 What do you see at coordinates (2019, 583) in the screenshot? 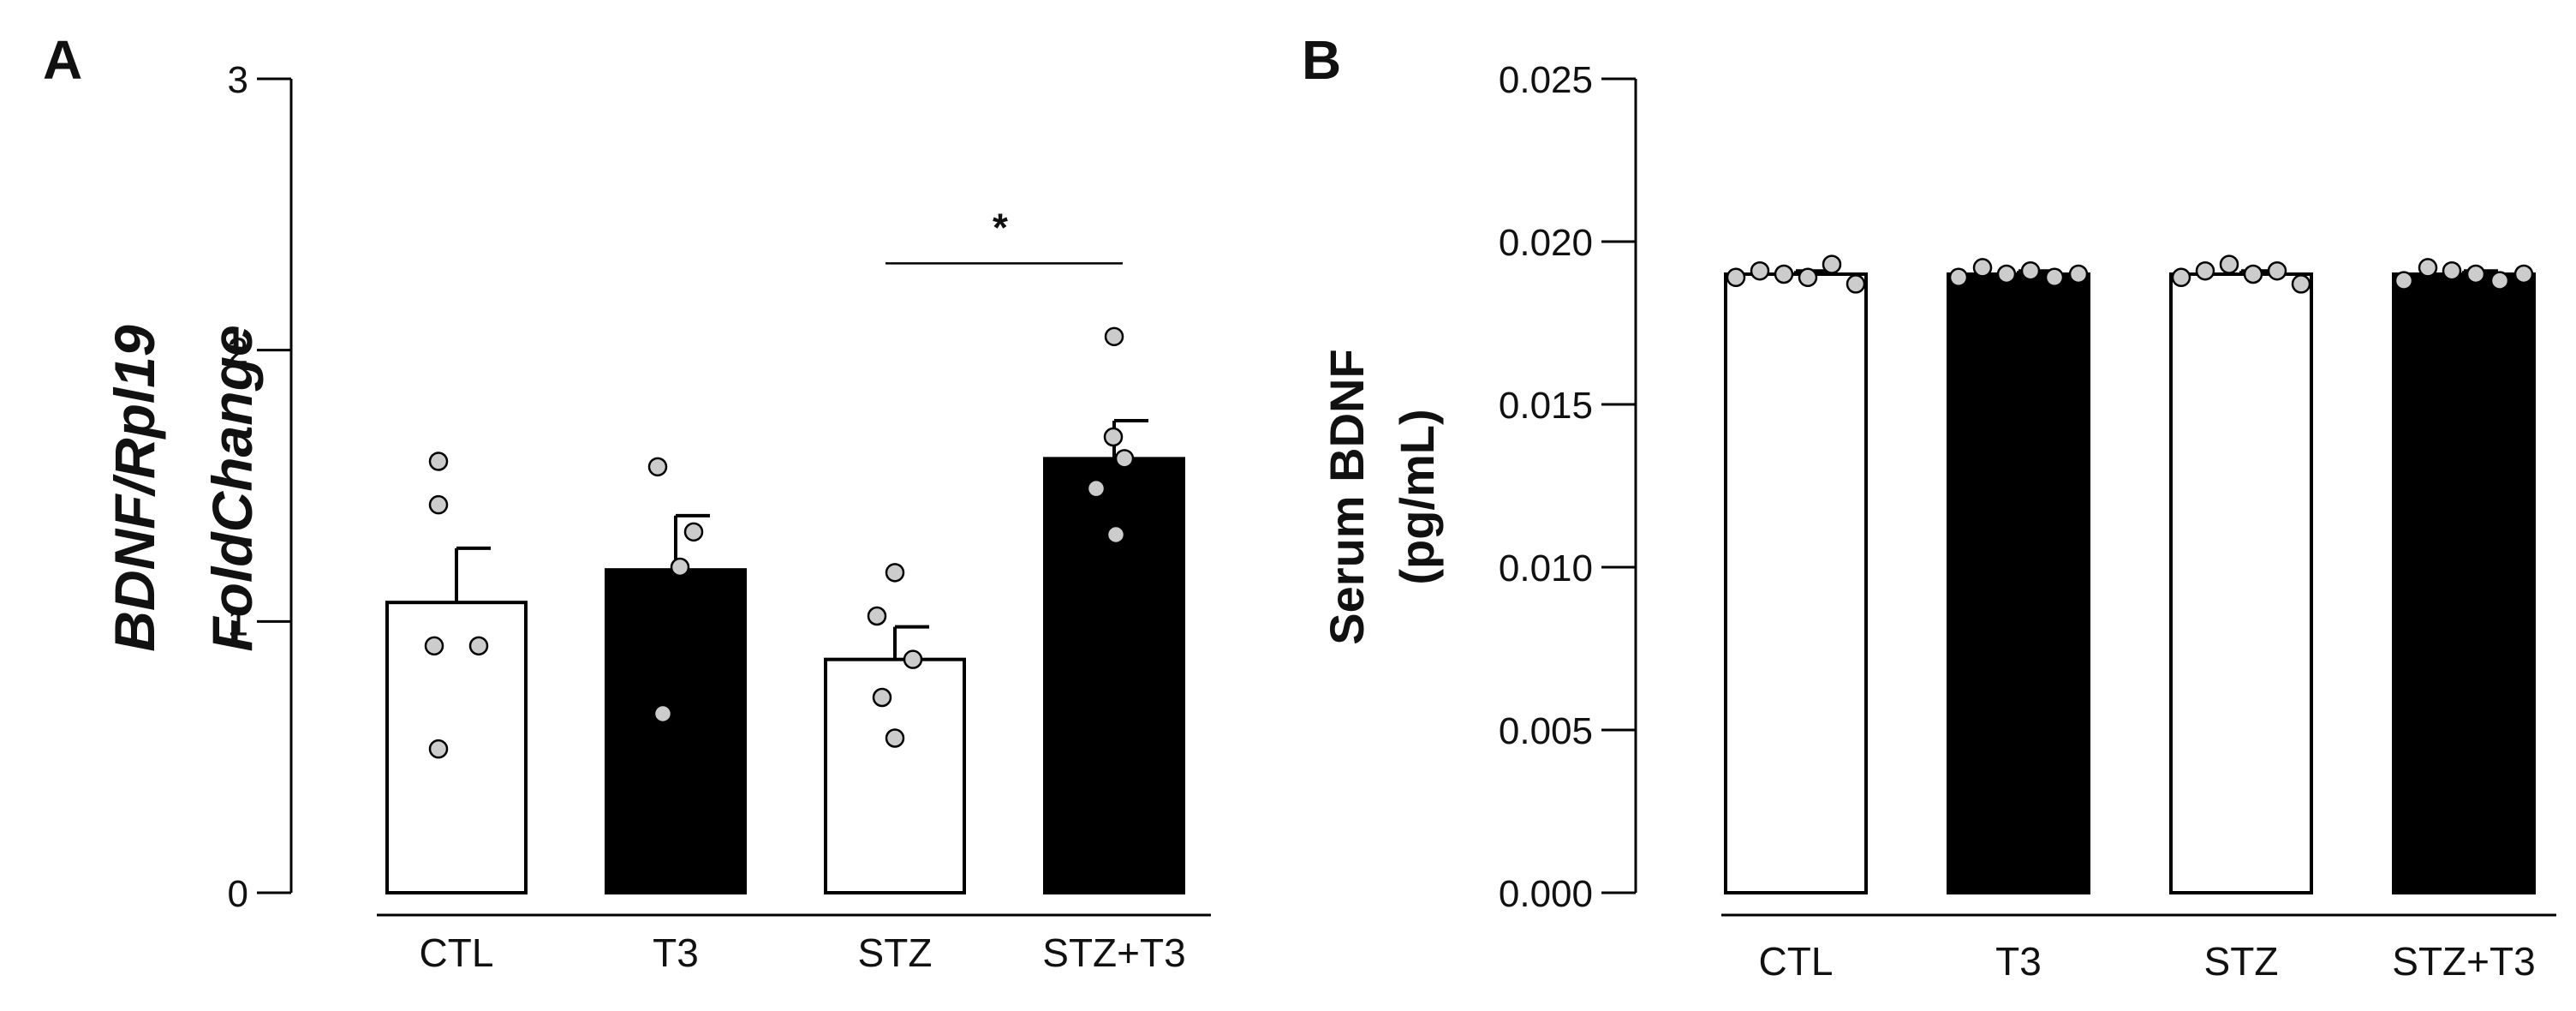
I see `panel-b-bar-t3` at bounding box center [2019, 583].